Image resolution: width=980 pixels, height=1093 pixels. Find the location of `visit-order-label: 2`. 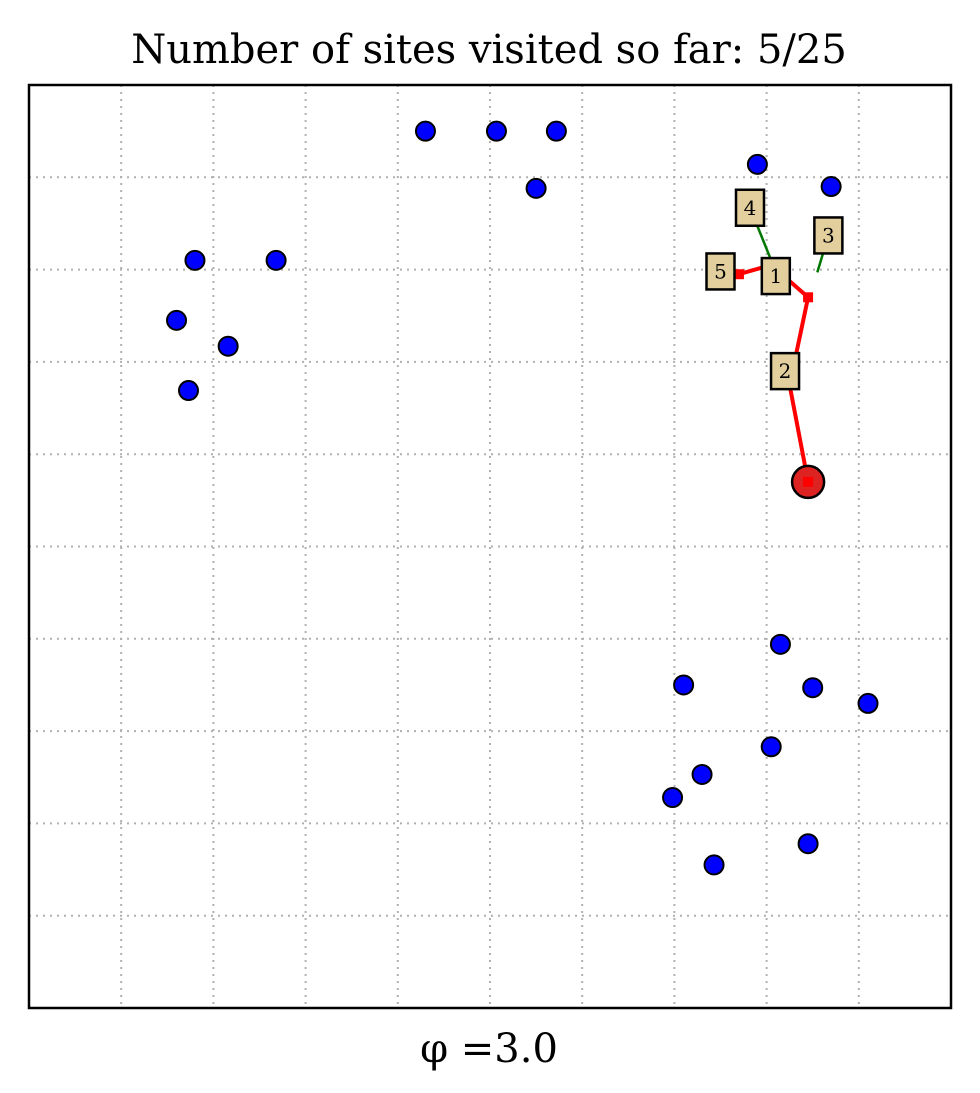

visit-order-label: 2 is located at coordinates (785, 371).